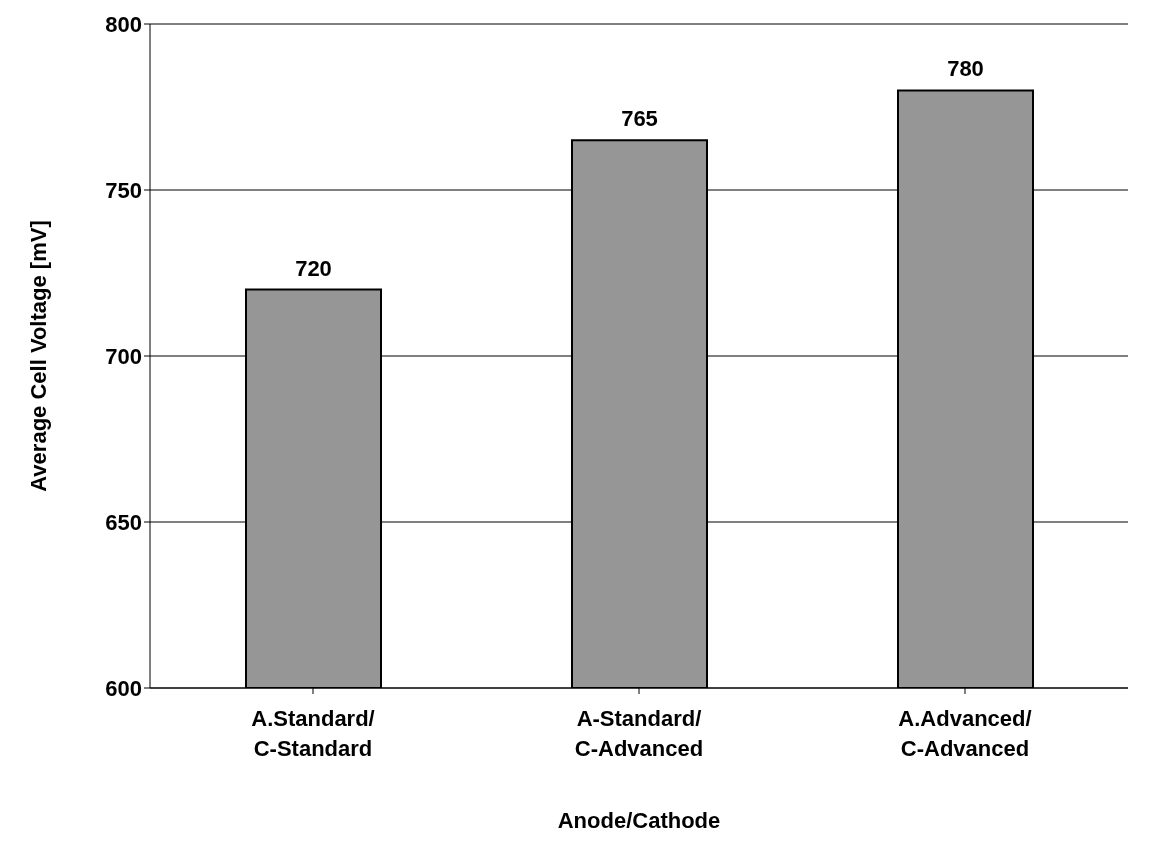  I want to click on y-tick-label: 600, so click(123, 688).